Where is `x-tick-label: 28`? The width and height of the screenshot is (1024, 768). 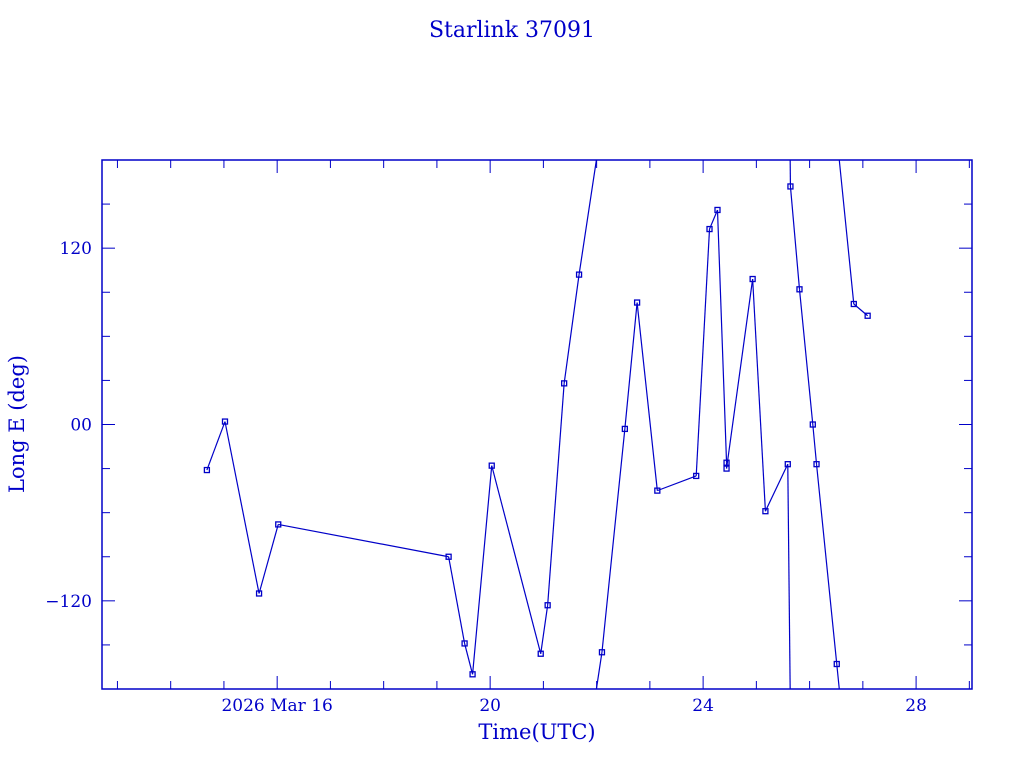 x-tick-label: 28 is located at coordinates (916, 706).